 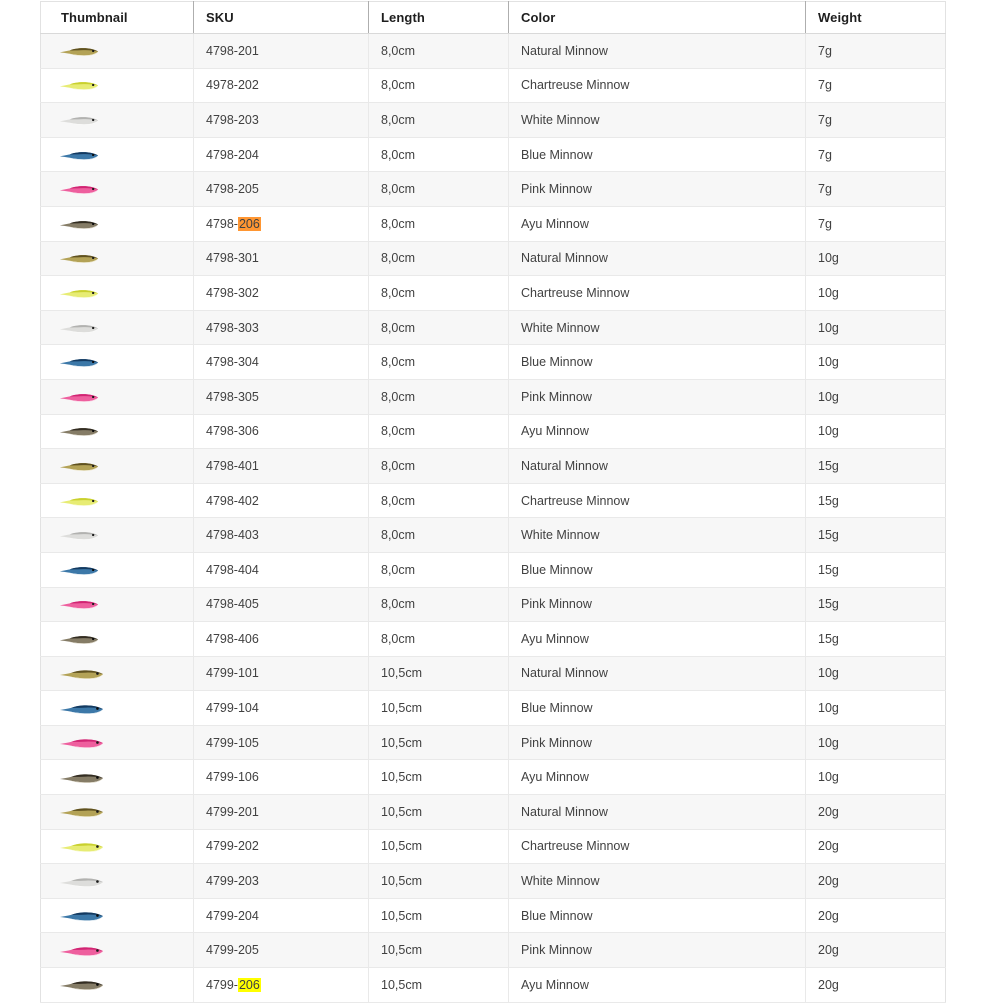 What do you see at coordinates (281, 17) in the screenshot?
I see `column-header-sku: SKU` at bounding box center [281, 17].